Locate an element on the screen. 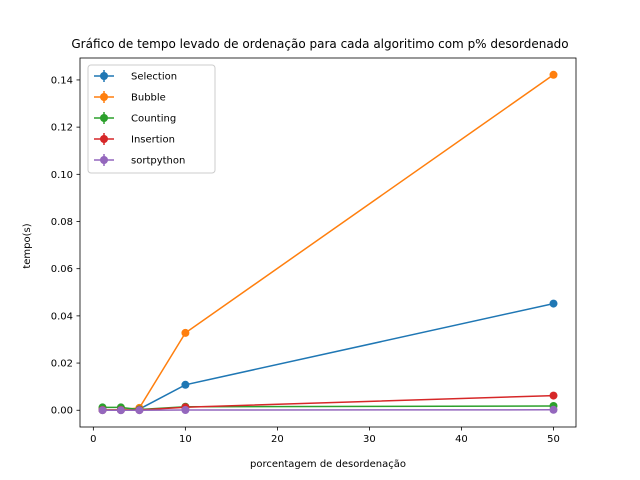  x-tick-label: 0 is located at coordinates (93, 439).